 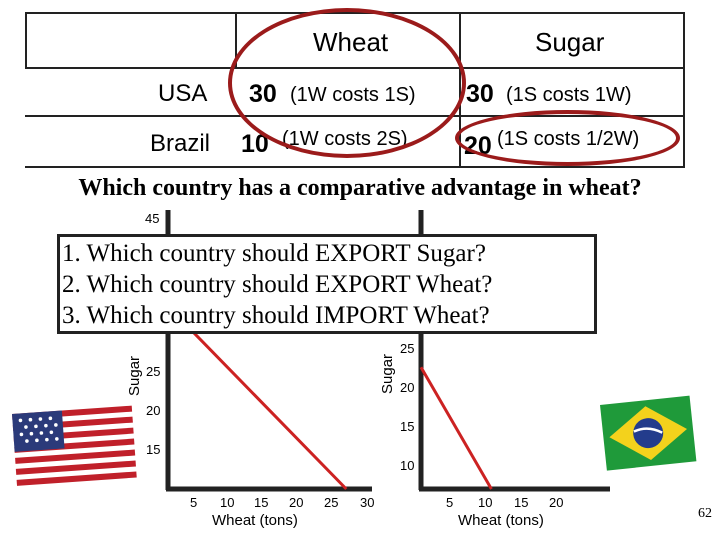 I want to click on brazil-y-tick: 20, so click(x=407, y=387).